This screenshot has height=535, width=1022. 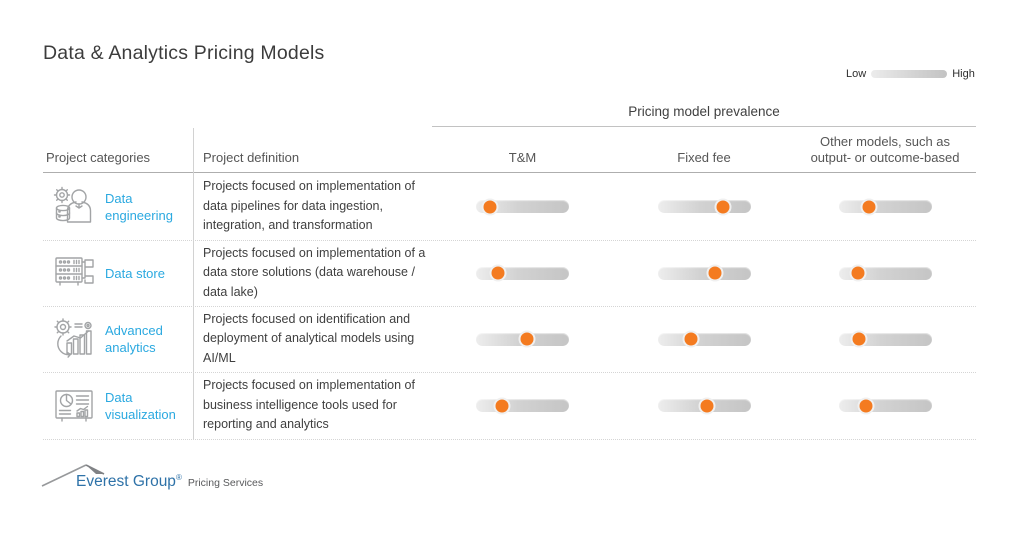 What do you see at coordinates (139, 206) in the screenshot?
I see `category-label: Data engineering` at bounding box center [139, 206].